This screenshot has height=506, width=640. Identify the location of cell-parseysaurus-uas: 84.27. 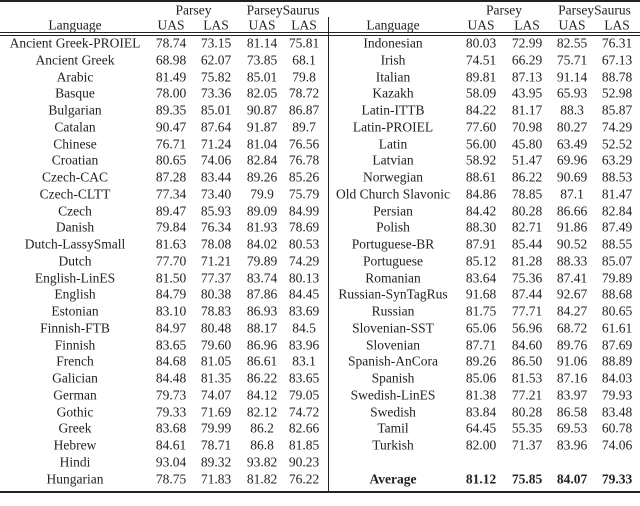
(572, 311).